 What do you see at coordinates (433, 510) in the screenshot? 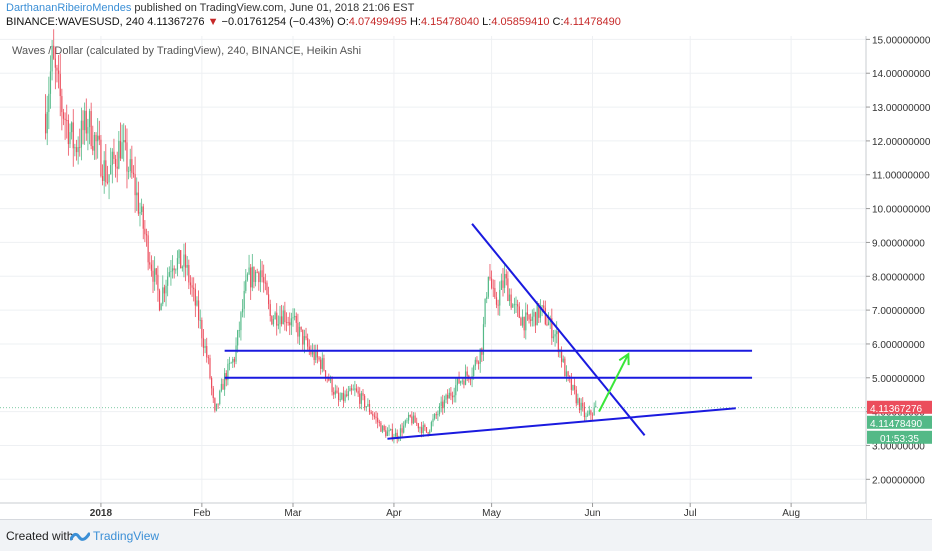
I see `time-axis: 2018 Feb Mar Apr May Jun Jul Aug` at bounding box center [433, 510].